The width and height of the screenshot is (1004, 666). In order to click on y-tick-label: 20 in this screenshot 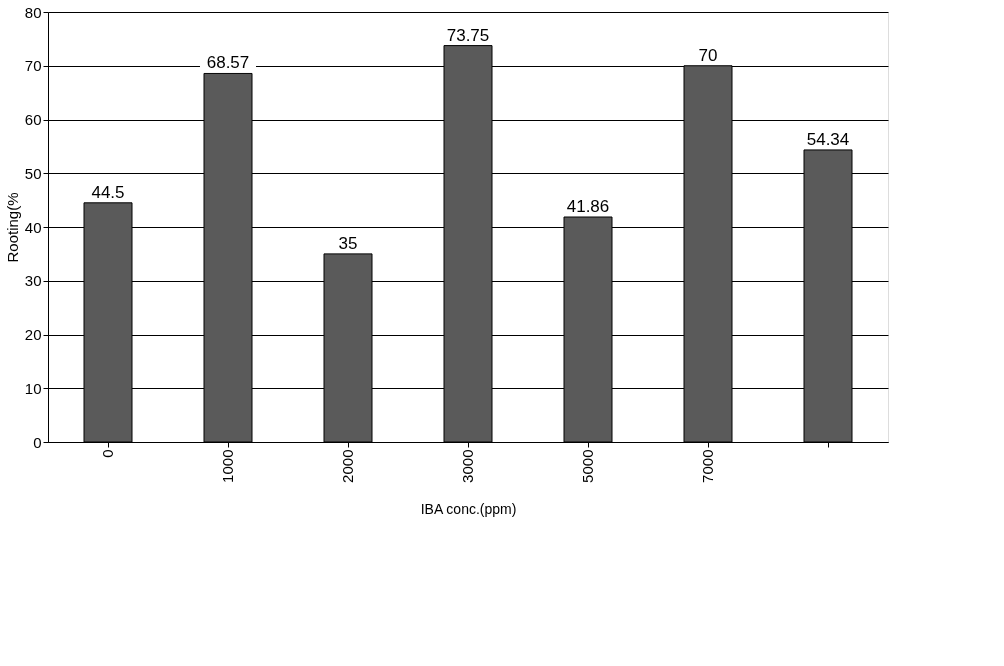, I will do `click(33, 334)`.